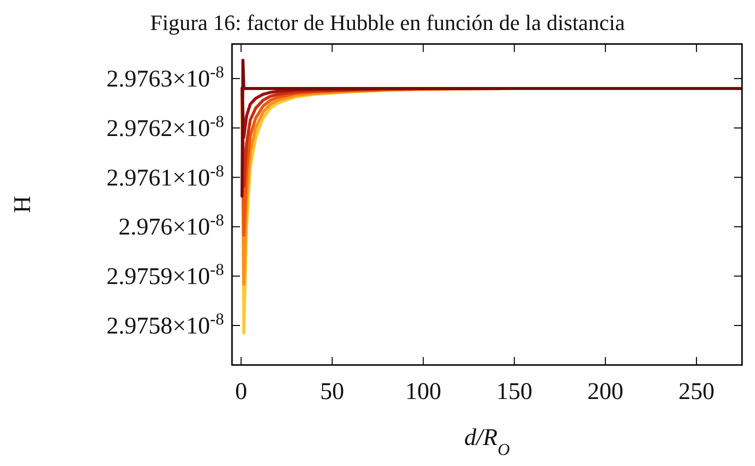 The image size is (755, 466). What do you see at coordinates (696, 392) in the screenshot?
I see `x-tick-label: 250` at bounding box center [696, 392].